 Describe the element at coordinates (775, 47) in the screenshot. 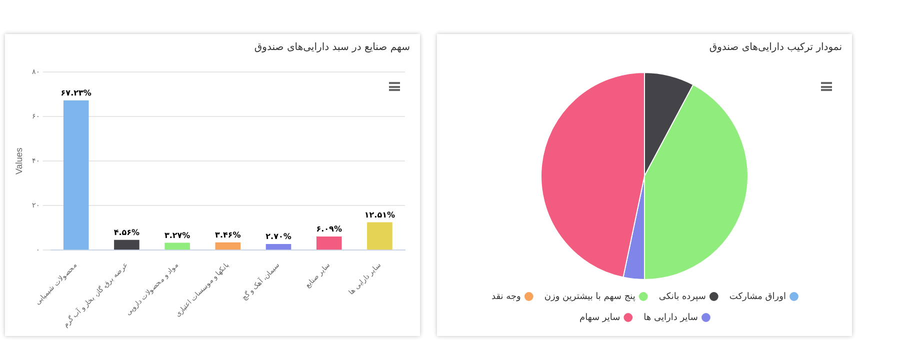

I see `chart-title: نمودار ترکیب دارایی‌های صندوق` at that location.